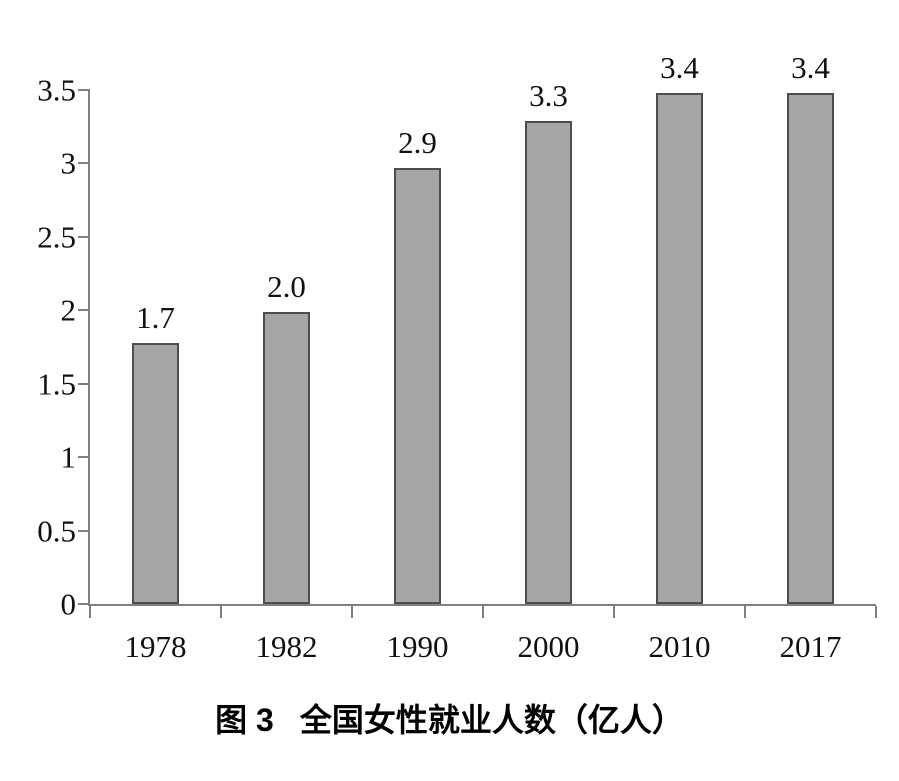  What do you see at coordinates (89, 348) in the screenshot?
I see `y-axis-line` at bounding box center [89, 348].